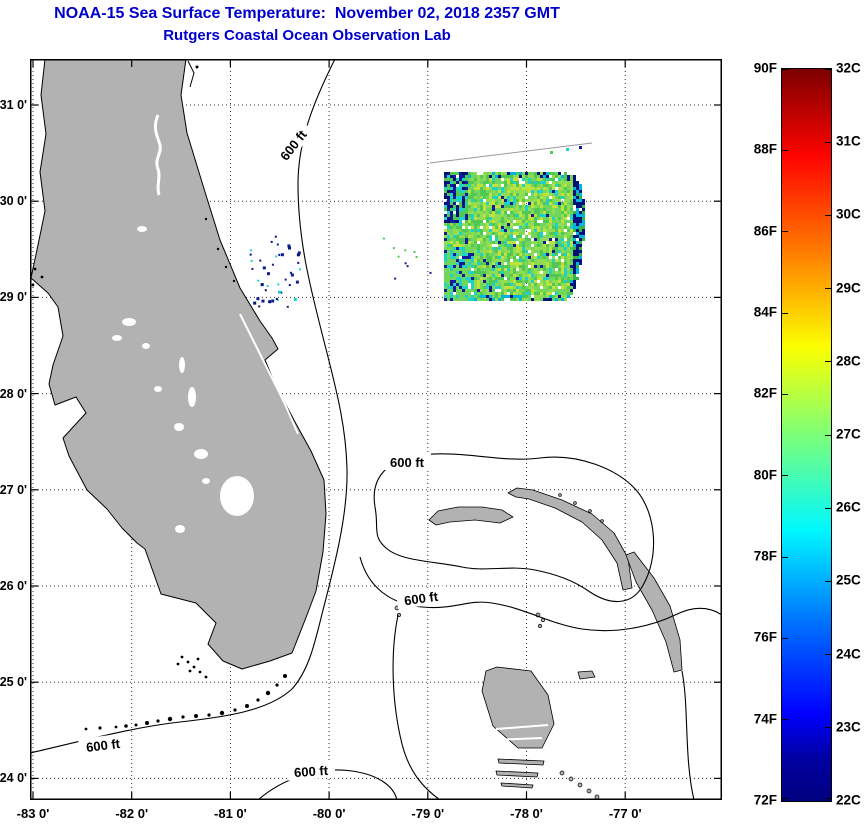  What do you see at coordinates (420, 597) in the screenshot?
I see `contour-label: 600 ft` at bounding box center [420, 597].